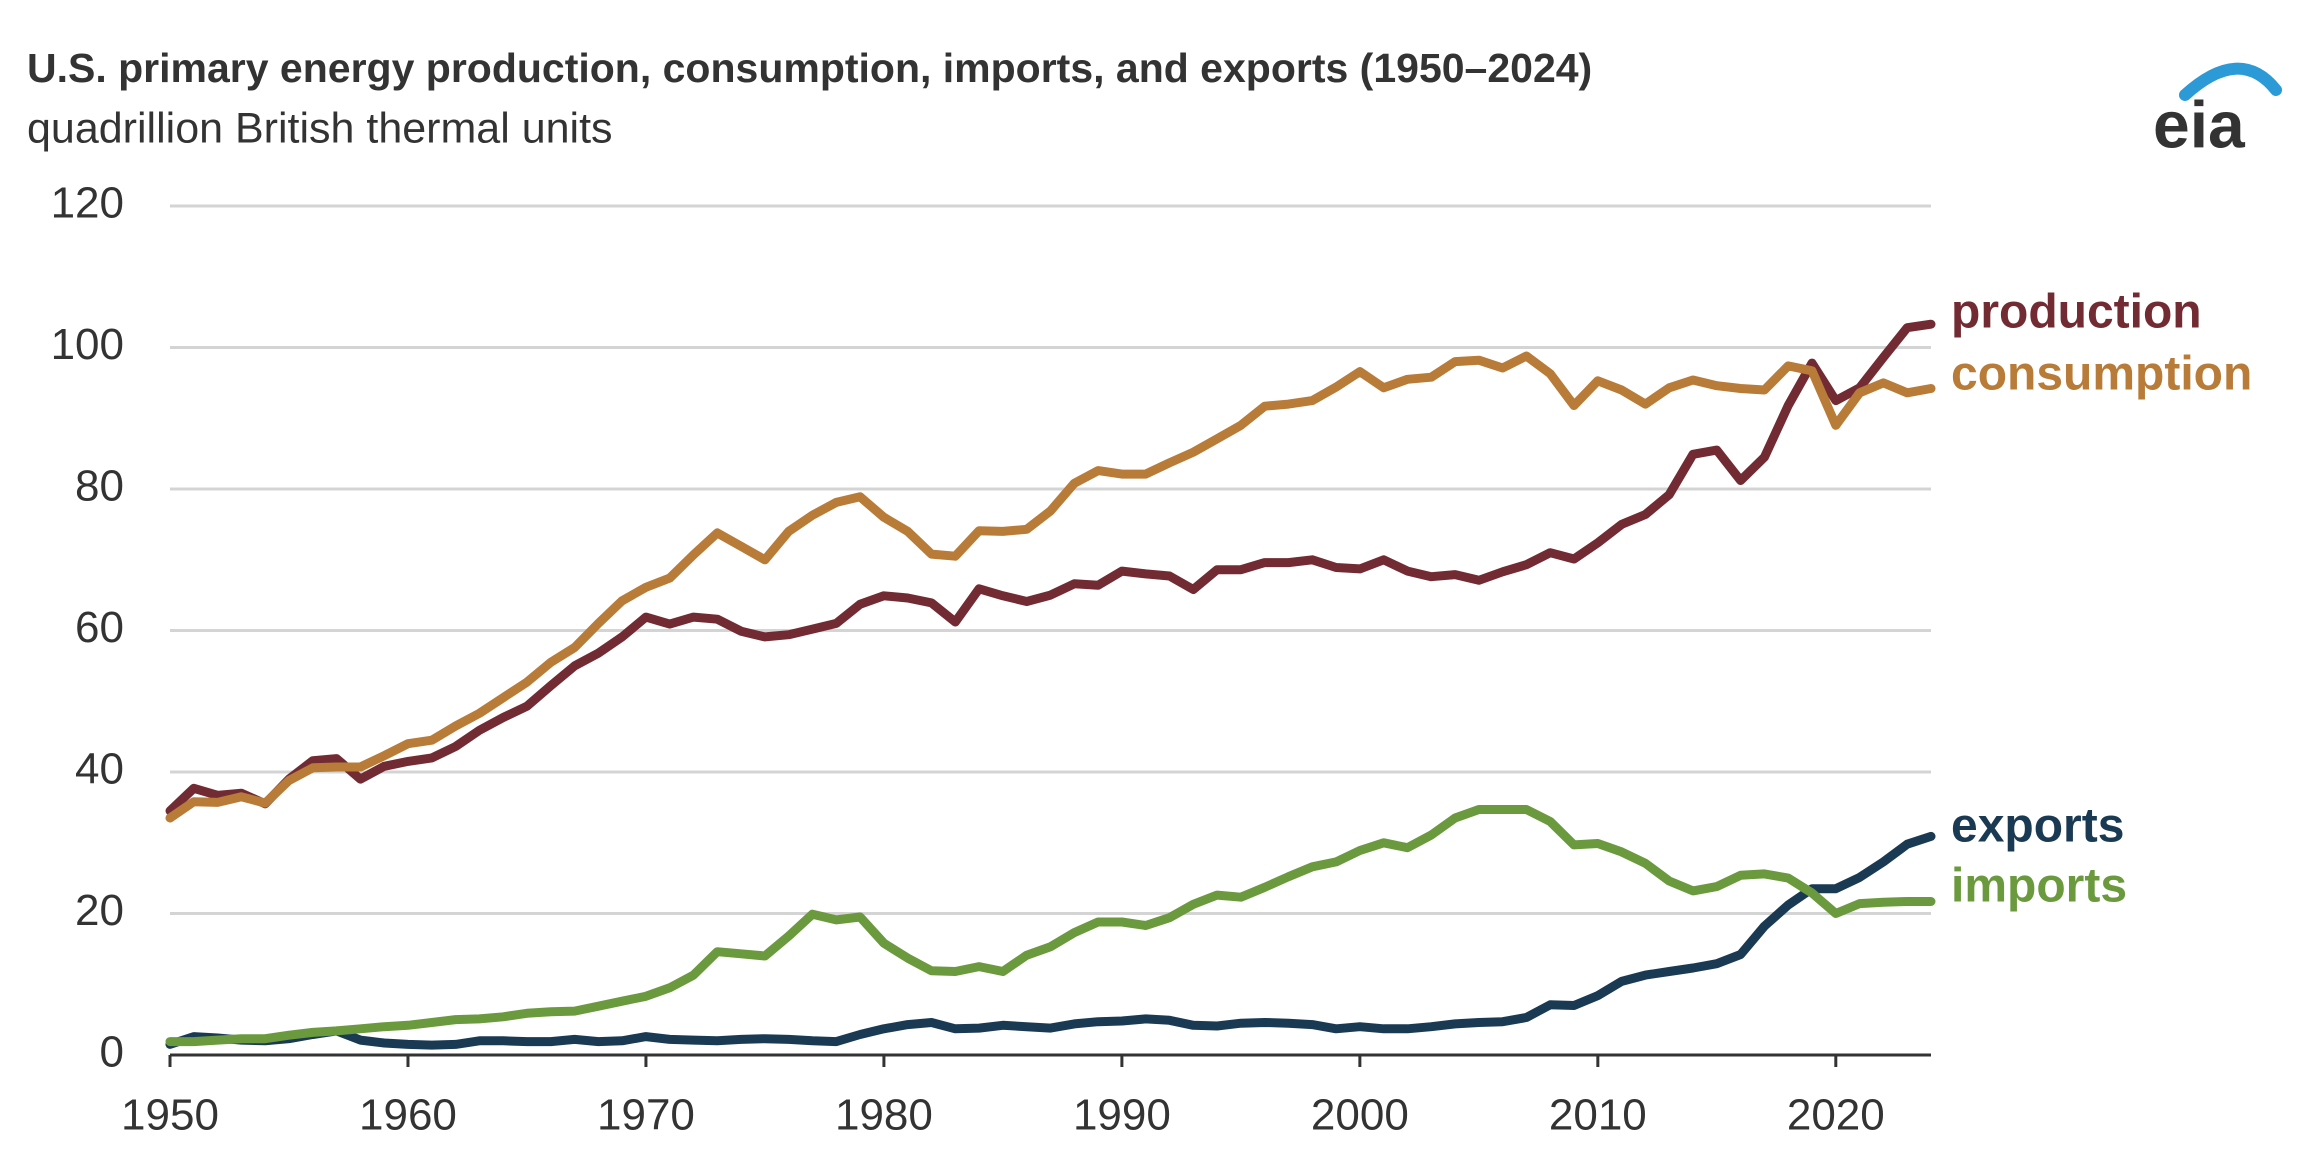 The height and width of the screenshot is (1171, 2308). What do you see at coordinates (99, 486) in the screenshot?
I see `y-tick-label: 80` at bounding box center [99, 486].